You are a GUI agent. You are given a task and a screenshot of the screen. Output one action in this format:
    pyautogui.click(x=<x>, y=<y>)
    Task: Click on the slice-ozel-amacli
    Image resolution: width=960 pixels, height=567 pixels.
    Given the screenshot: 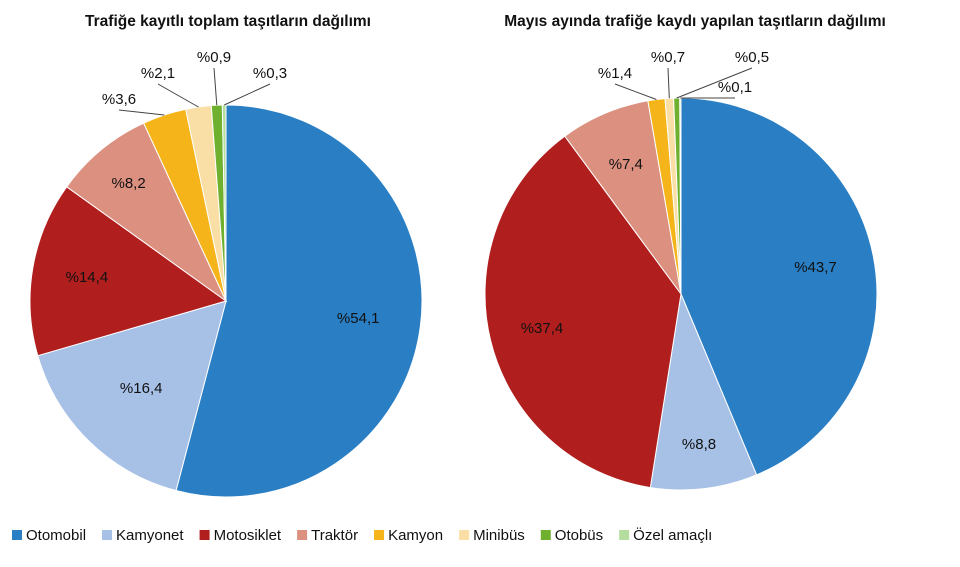 What is the action you would take?
    pyautogui.click(x=224, y=203)
    